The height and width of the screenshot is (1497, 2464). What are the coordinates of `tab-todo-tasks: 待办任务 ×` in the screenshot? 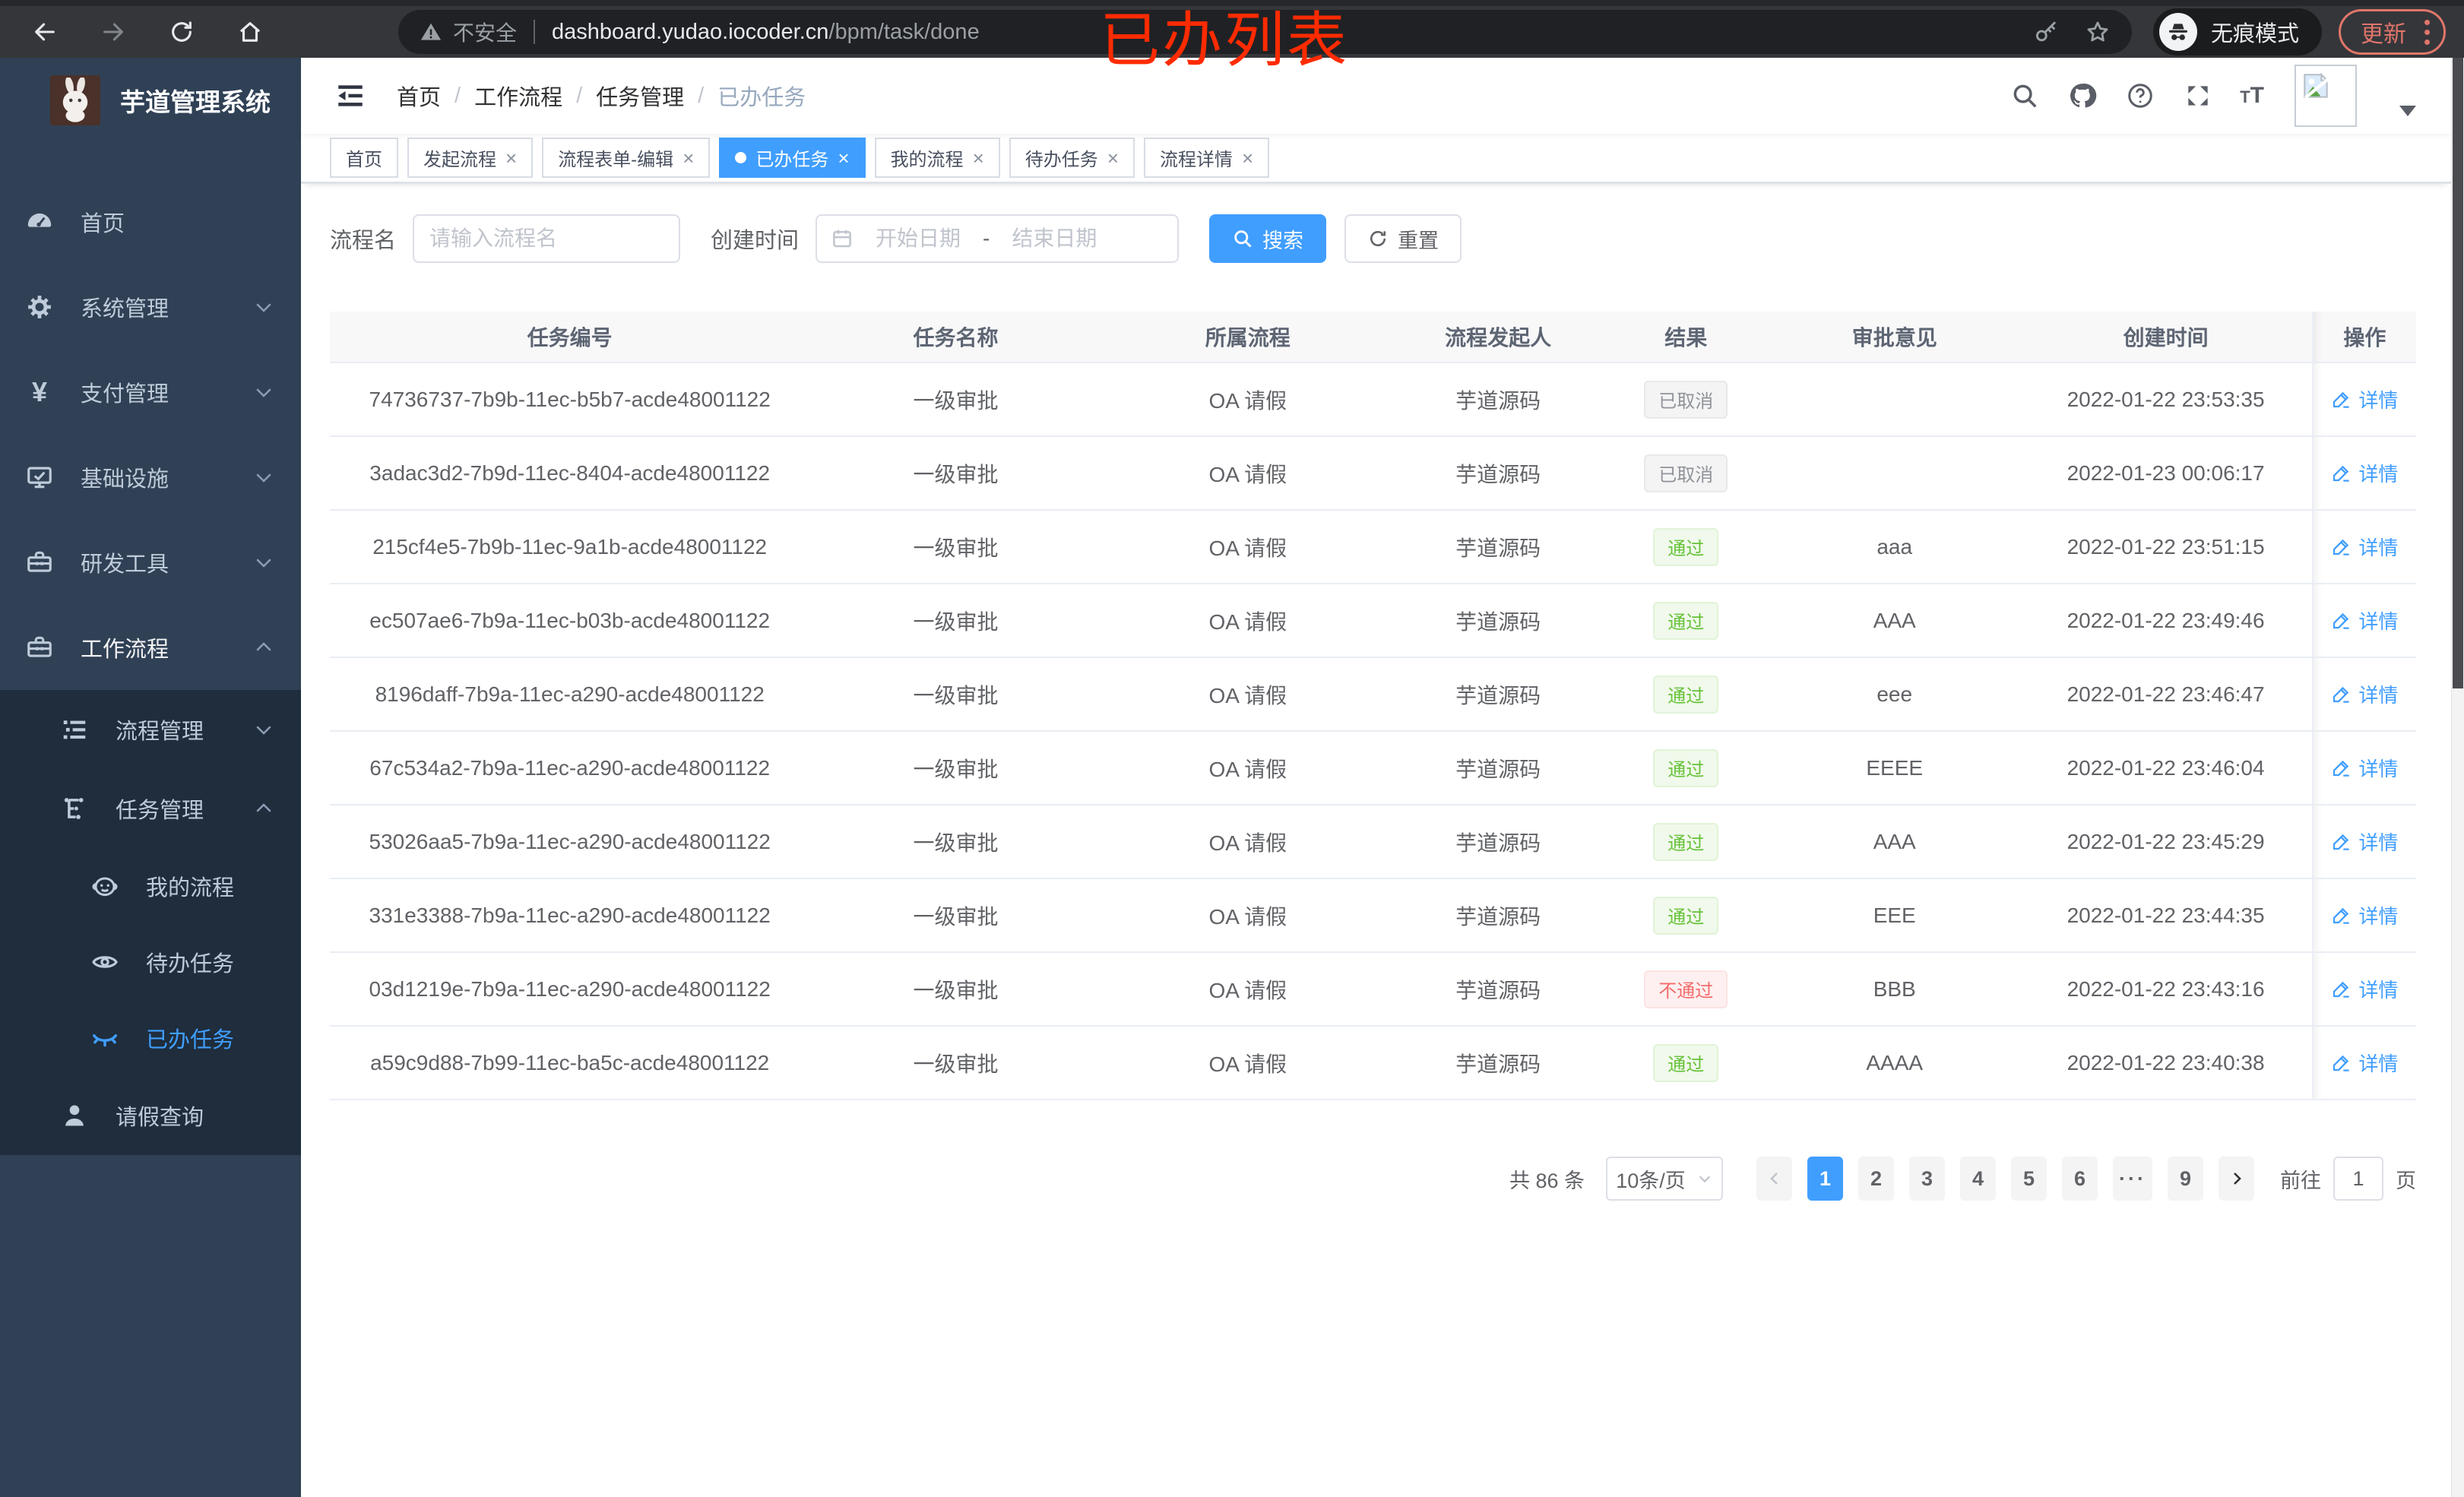 It's located at (1072, 158).